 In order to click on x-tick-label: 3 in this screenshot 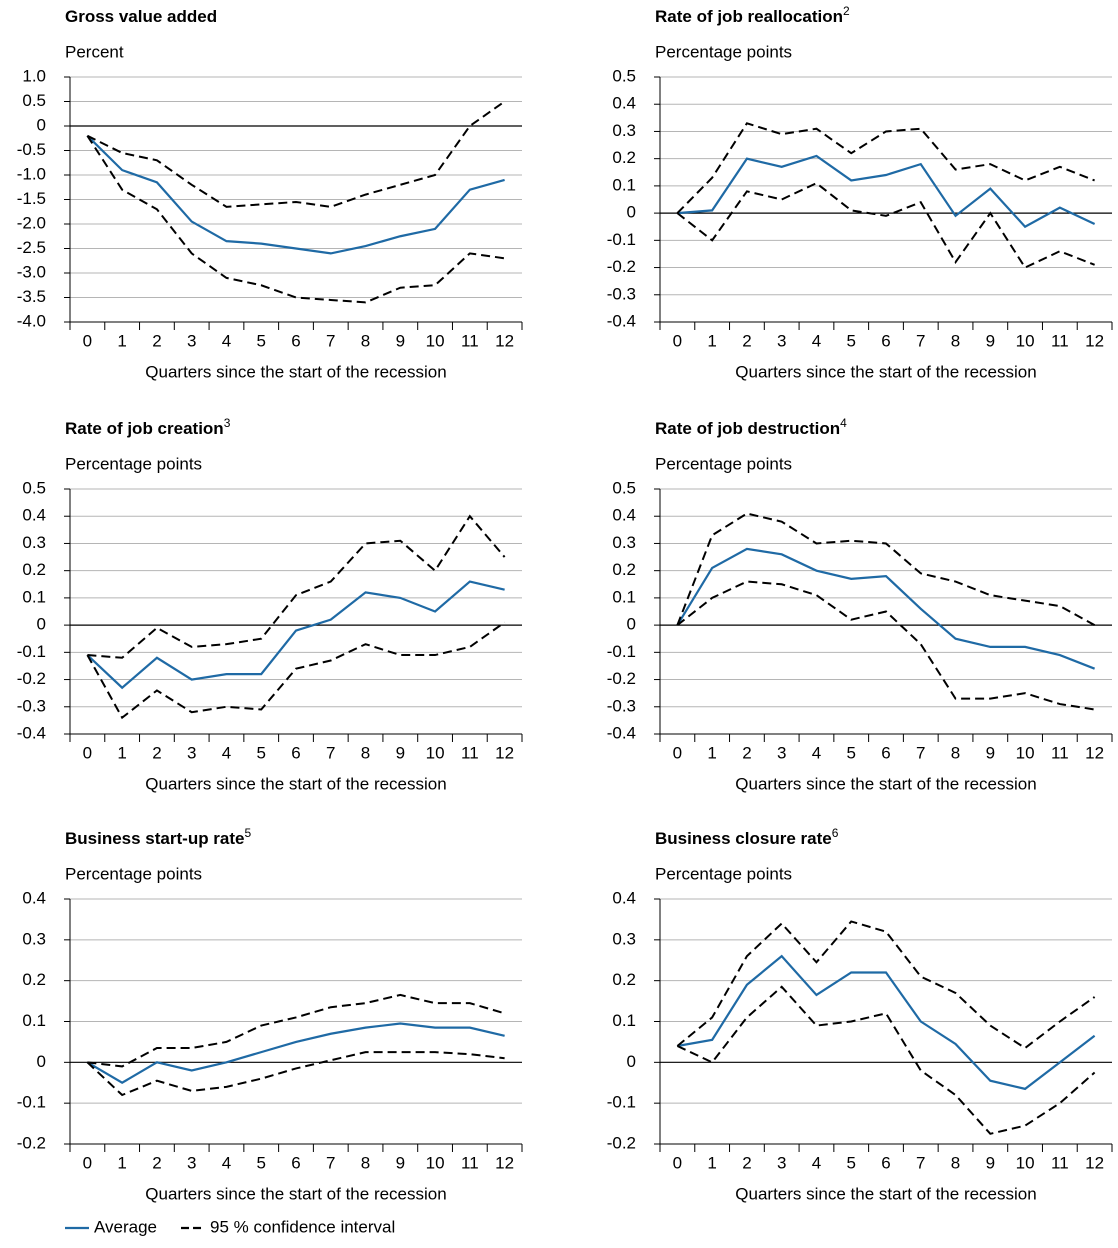, I will do `click(191, 340)`.